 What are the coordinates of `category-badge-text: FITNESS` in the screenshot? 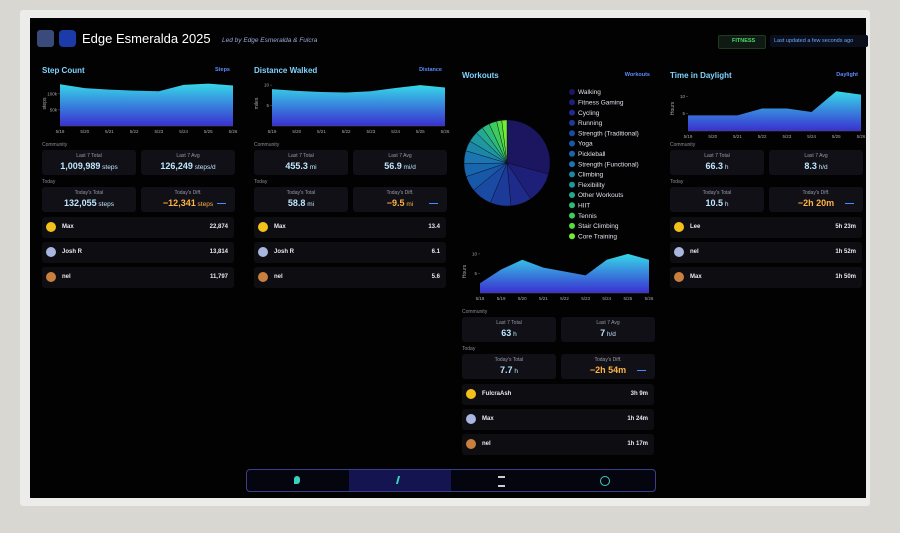 It's located at (744, 41).